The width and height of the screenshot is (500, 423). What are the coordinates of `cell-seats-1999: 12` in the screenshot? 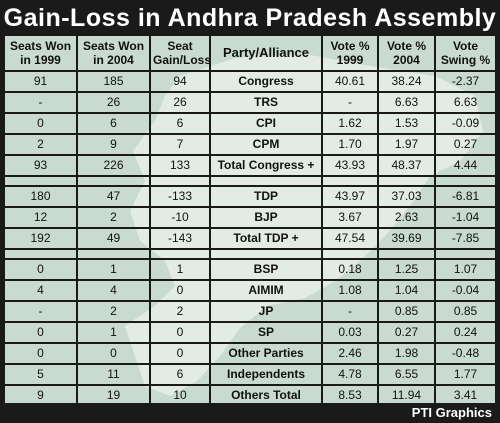 It's located at (41, 218).